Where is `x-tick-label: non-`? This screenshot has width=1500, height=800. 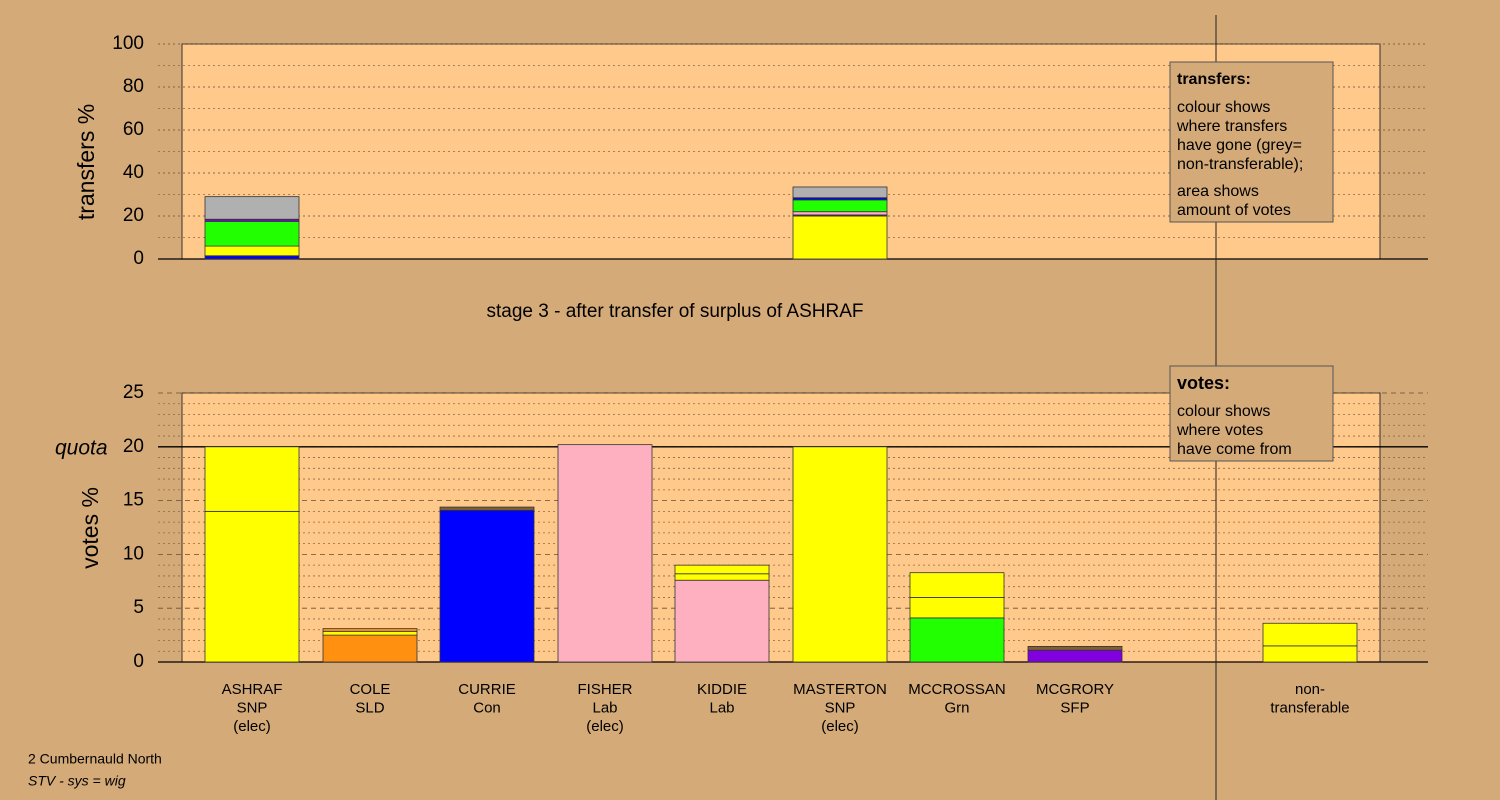
x-tick-label: non- is located at coordinates (1310, 689).